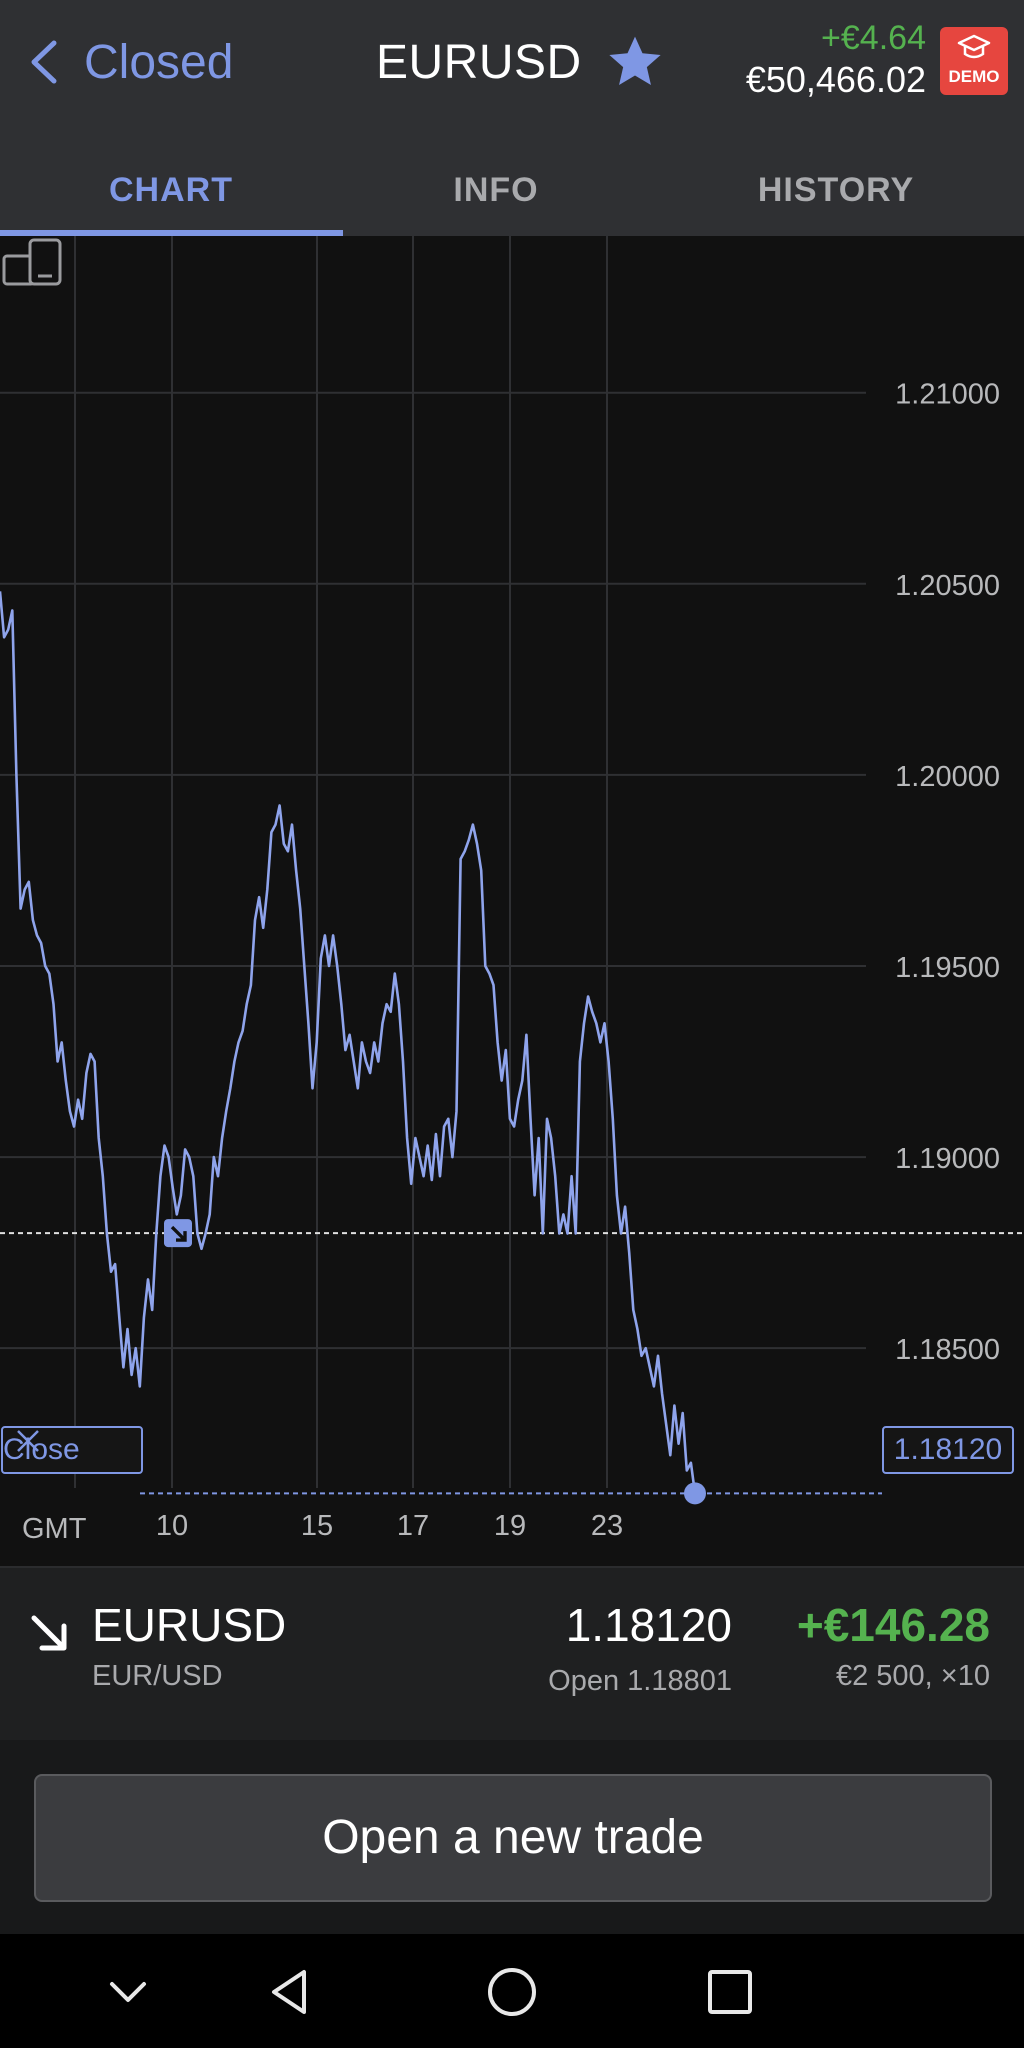 Image resolution: width=1024 pixels, height=2048 pixels. I want to click on open-new-trade-button: Open a new trade, so click(513, 1838).